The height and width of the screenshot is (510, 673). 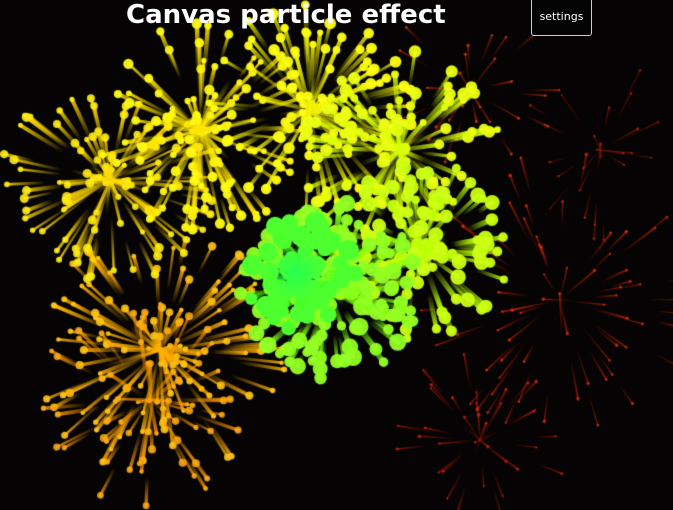 I want to click on settings-button: settings, so click(x=561, y=18).